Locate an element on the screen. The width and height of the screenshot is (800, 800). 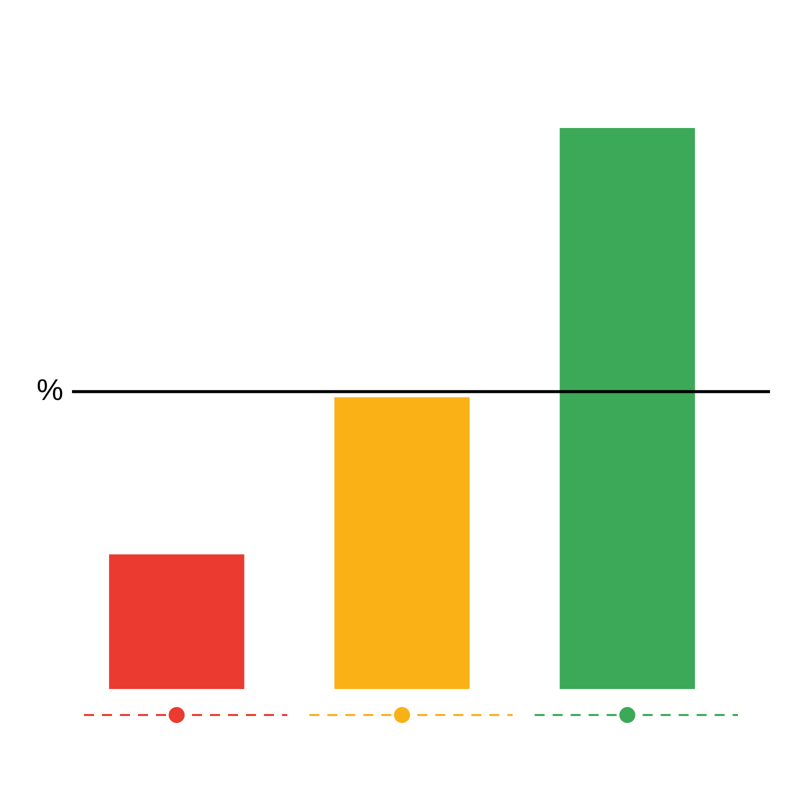
ref-line-label: % is located at coordinates (50, 390).